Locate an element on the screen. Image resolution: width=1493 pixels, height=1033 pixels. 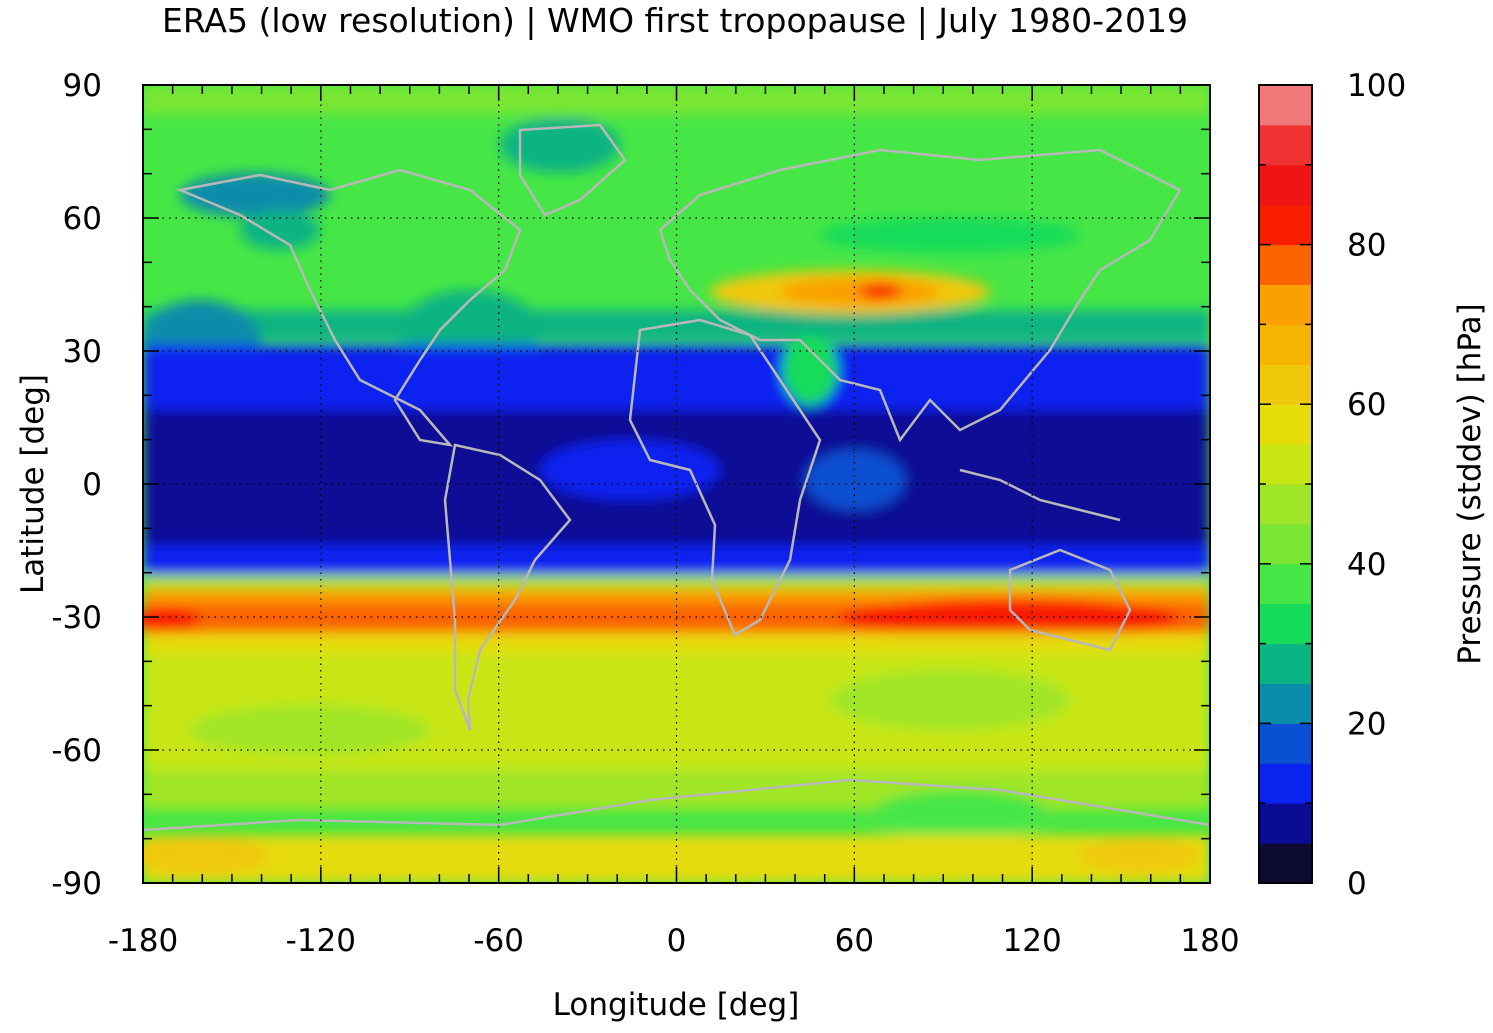
coastline-greenland is located at coordinates (572, 170).